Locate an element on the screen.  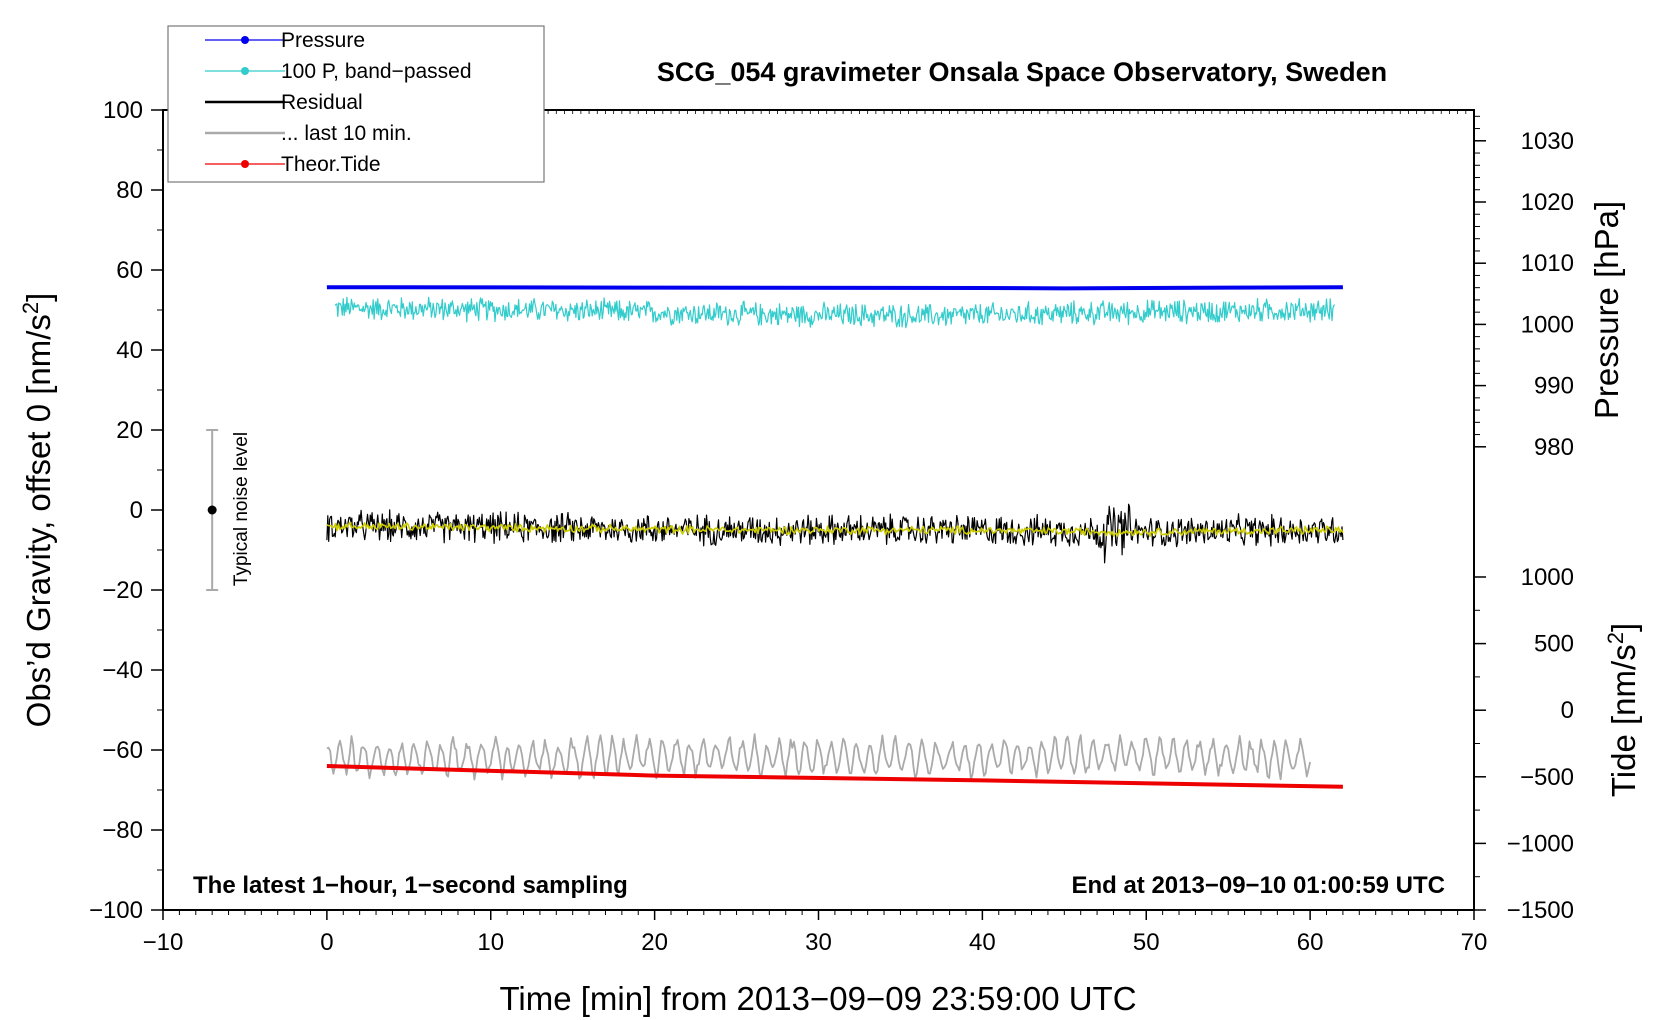
tide-tick-label: 0 is located at coordinates (1567, 710).